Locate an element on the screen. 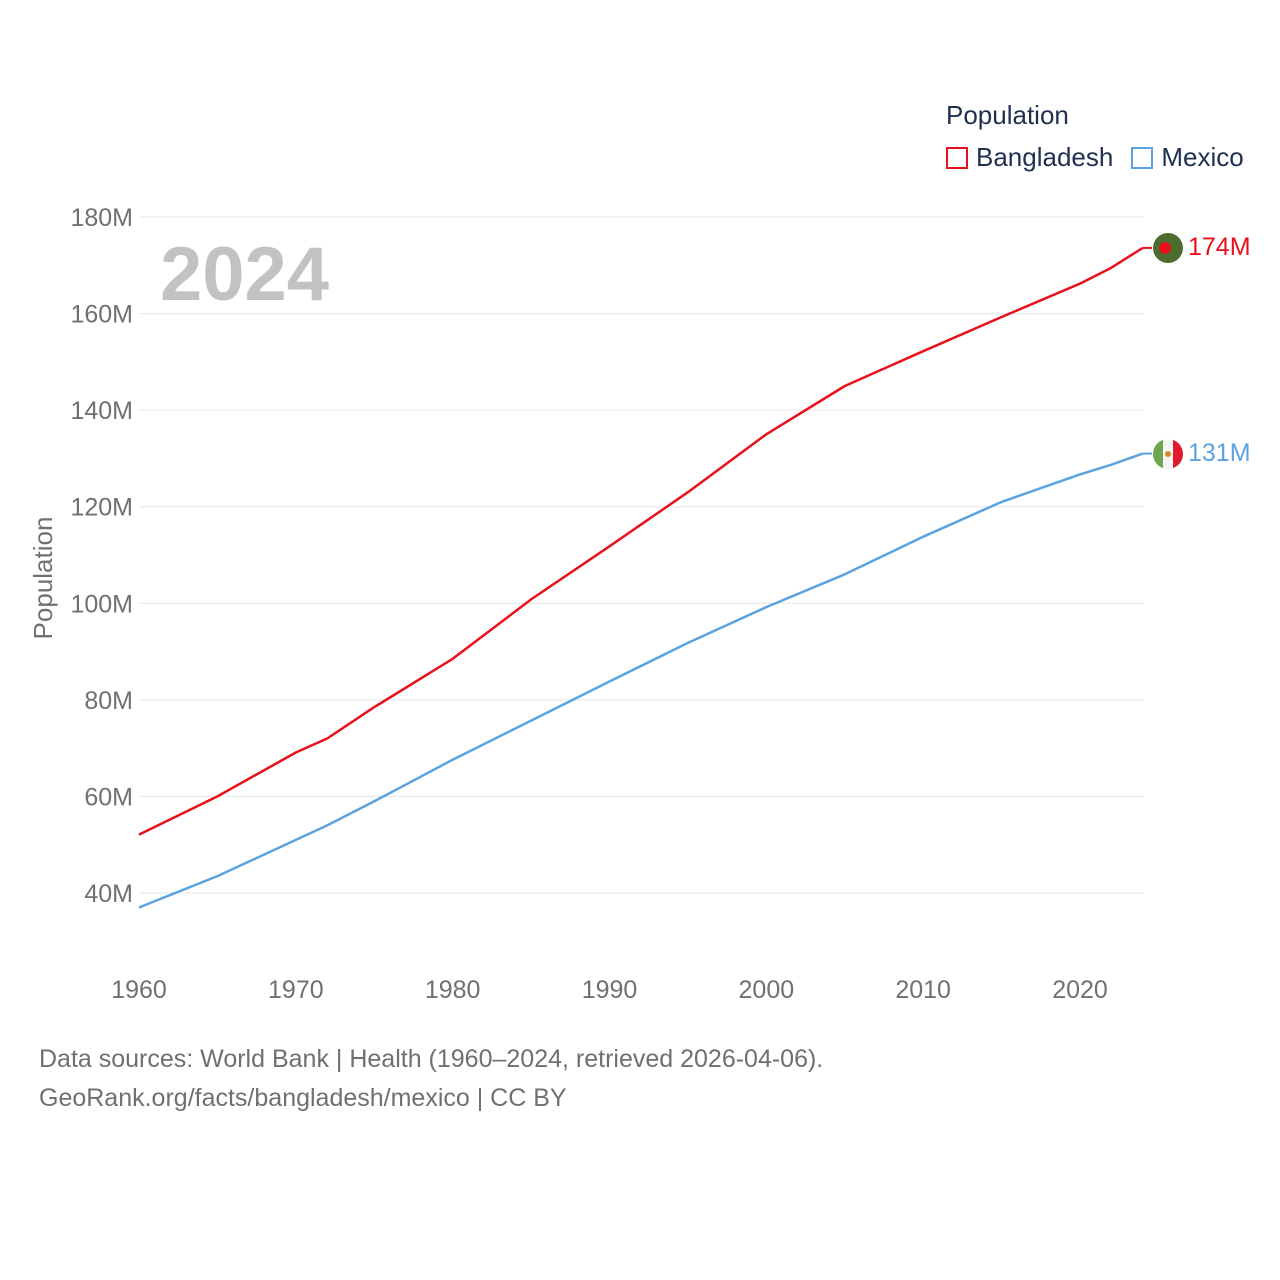  y-tick-label: 40M is located at coordinates (108, 894).